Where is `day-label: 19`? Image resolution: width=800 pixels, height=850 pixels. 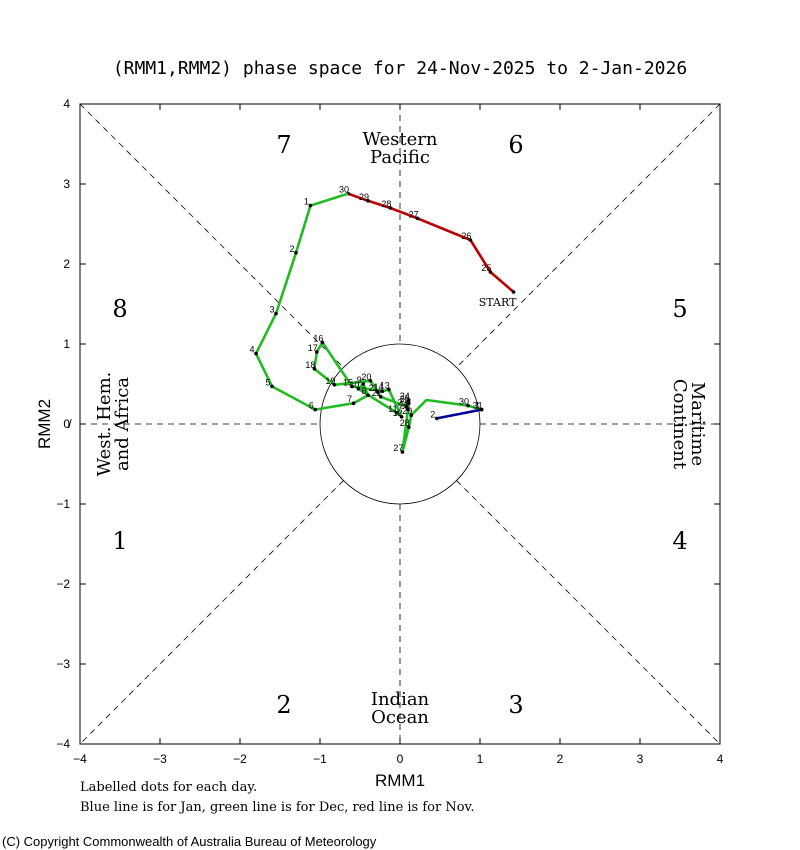 day-label: 19 is located at coordinates (330, 381).